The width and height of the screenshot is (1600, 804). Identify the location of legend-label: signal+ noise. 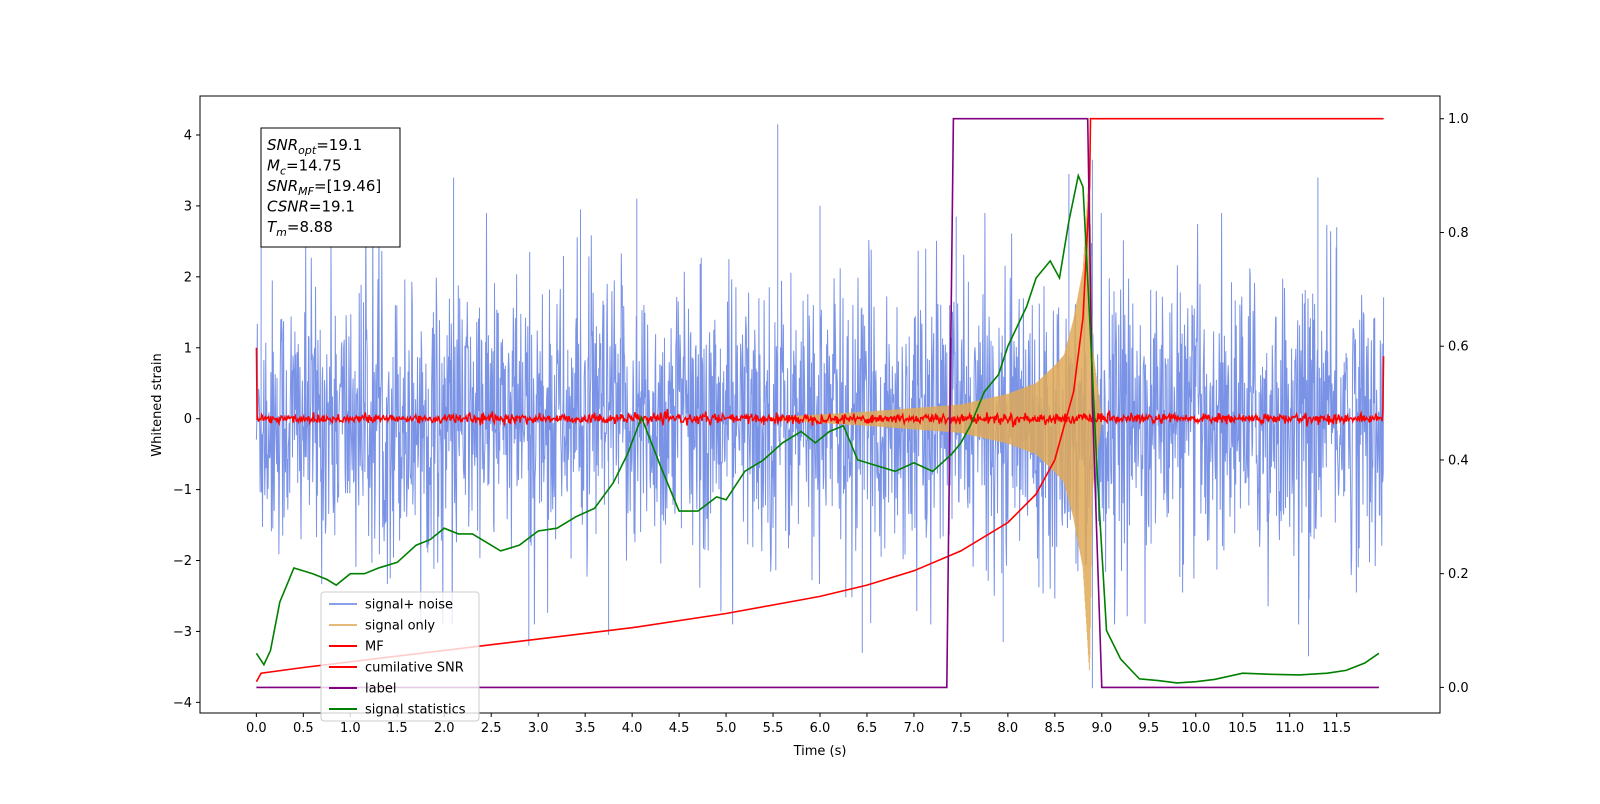
(409, 605).